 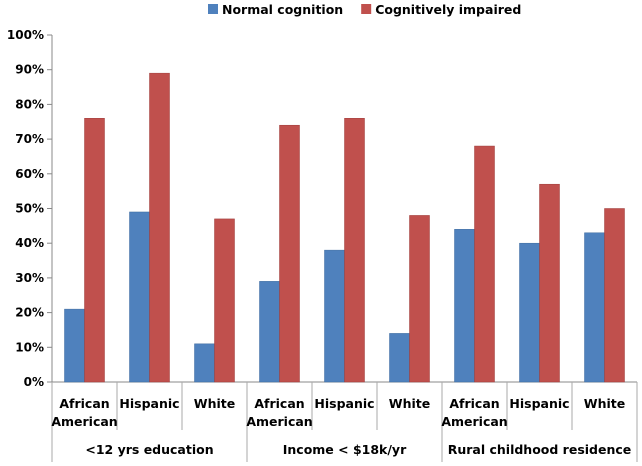 I want to click on y-tick-label: 0%, so click(x=34, y=382).